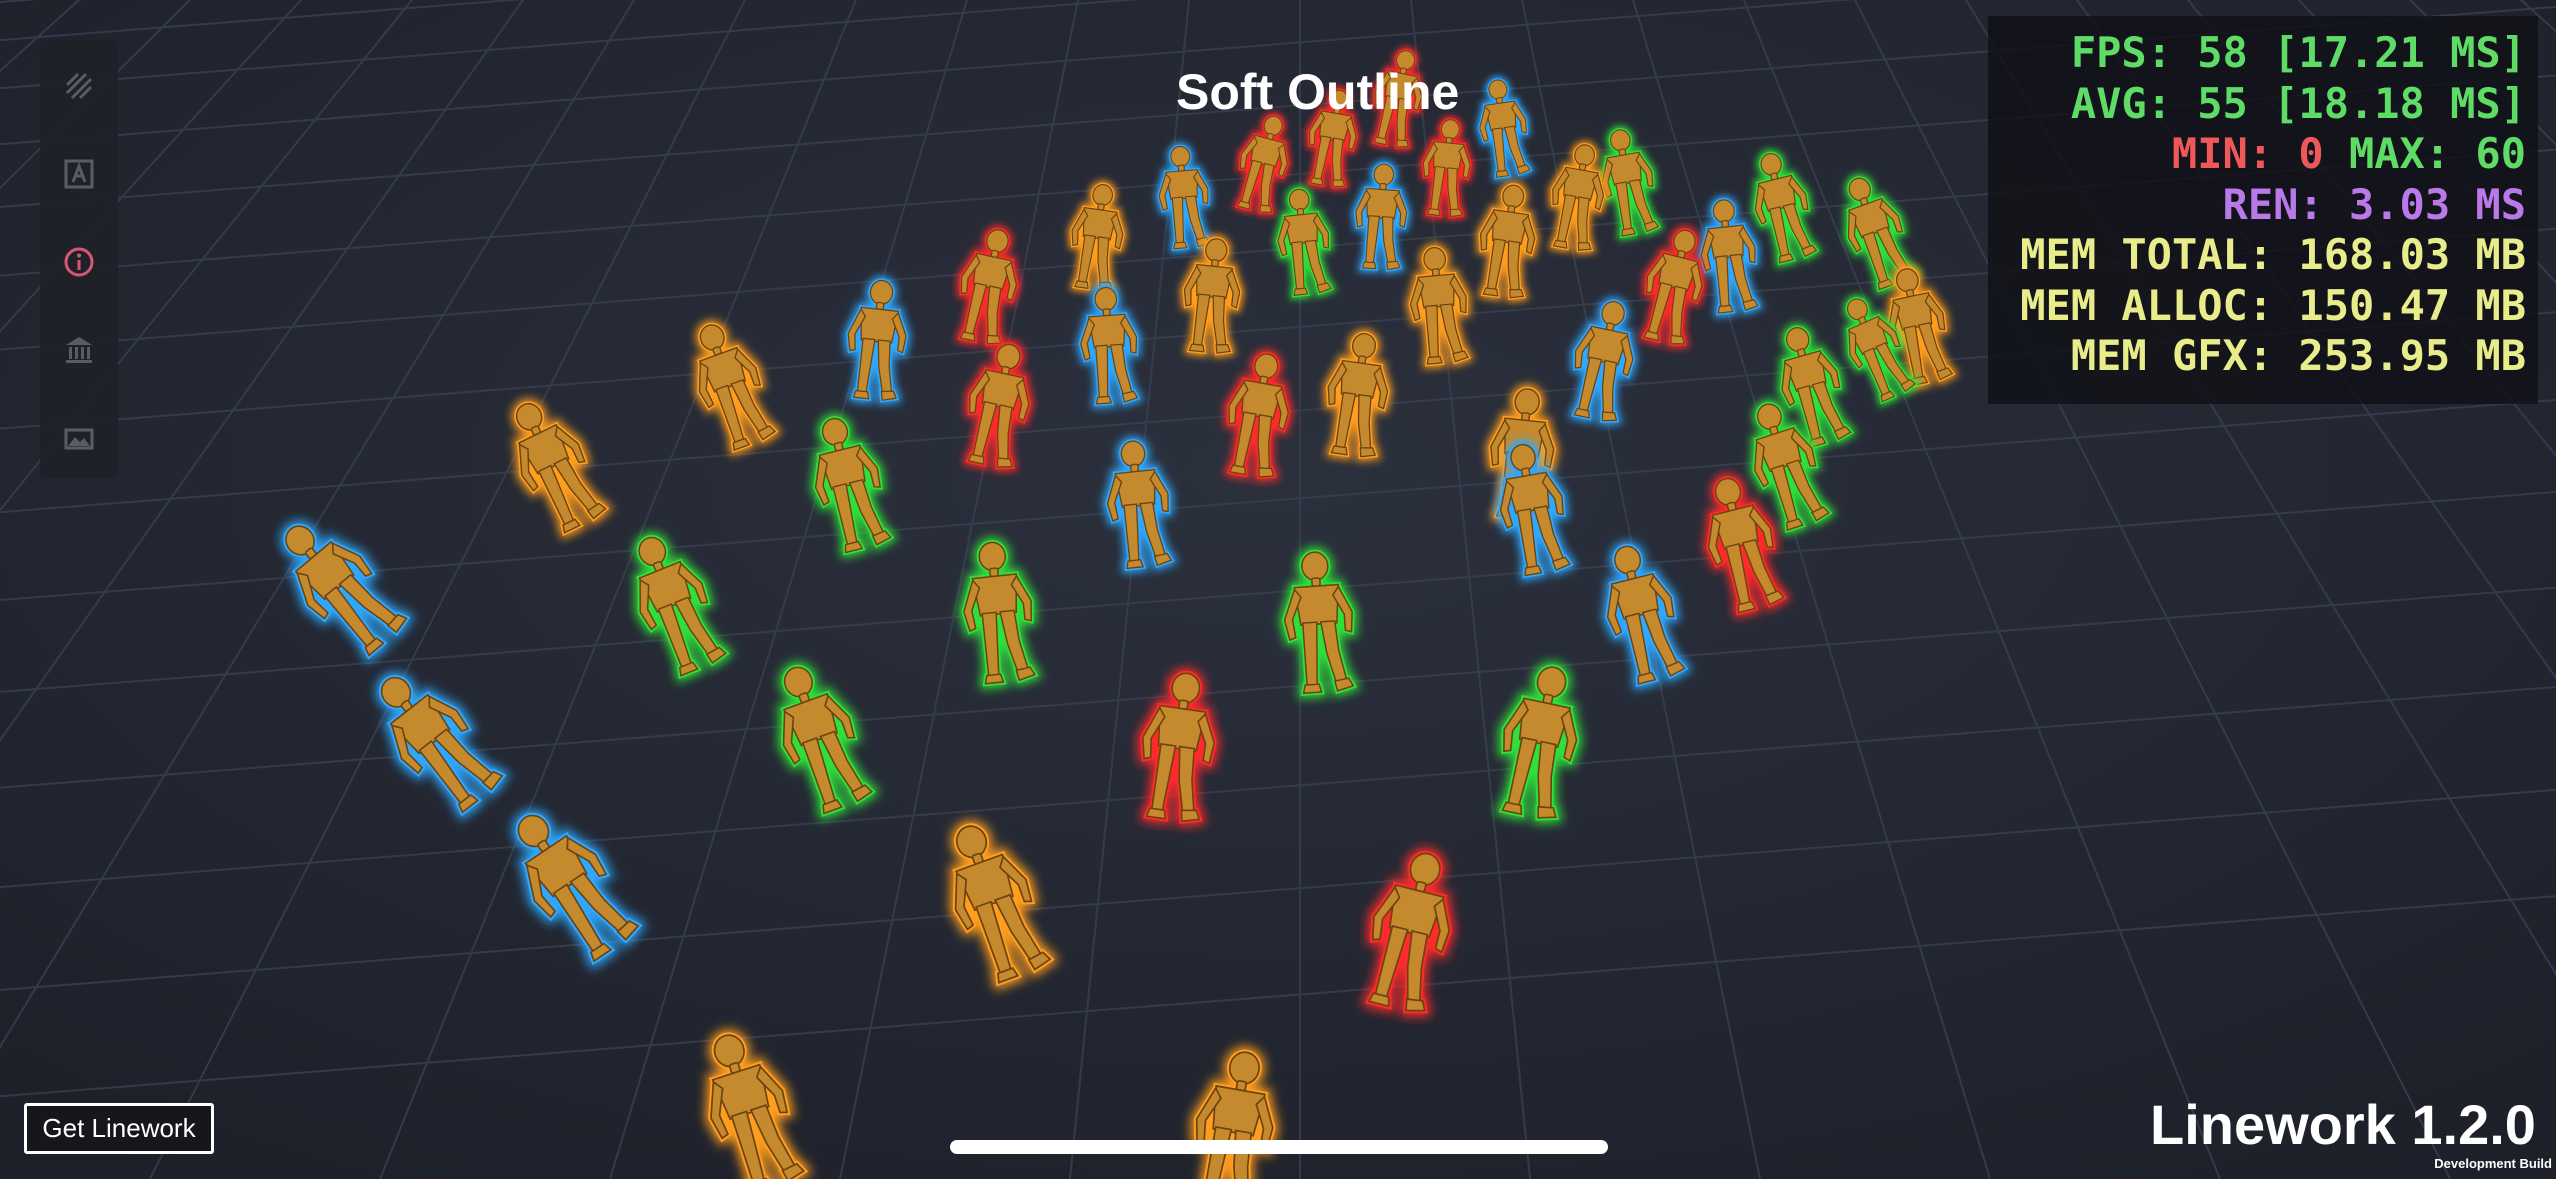  I want to click on mem-total-label: MEM TOTAL:, so click(2147, 254).